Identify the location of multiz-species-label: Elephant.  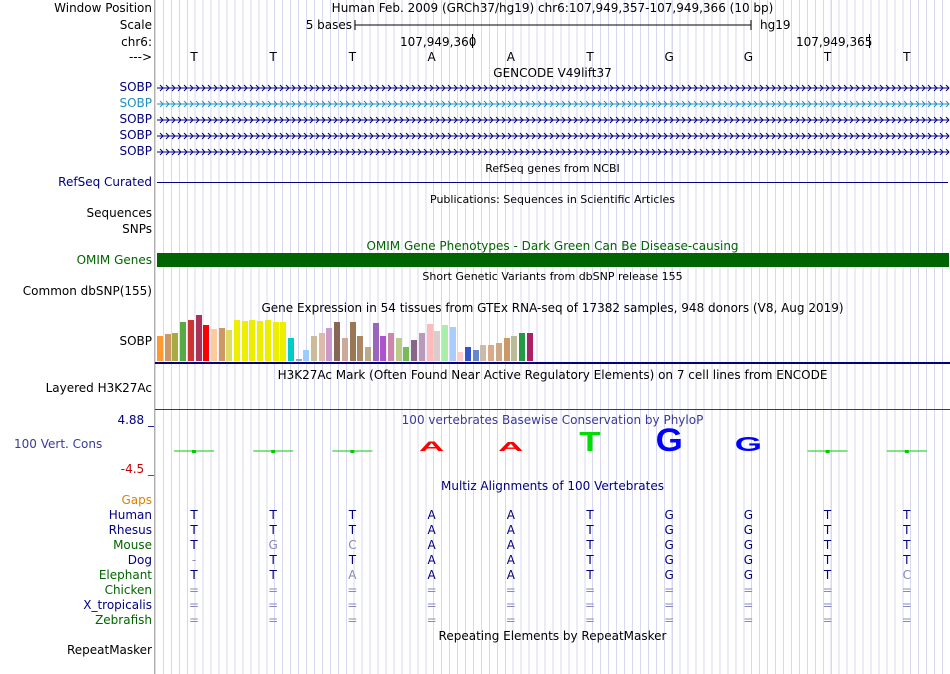
(125, 575).